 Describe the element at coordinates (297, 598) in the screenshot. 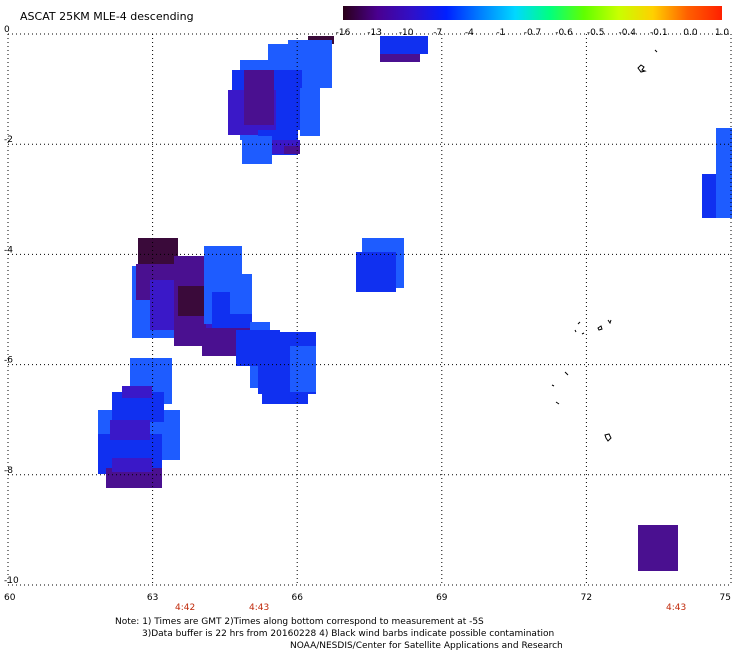

I see `x-tick-label: 66` at that location.